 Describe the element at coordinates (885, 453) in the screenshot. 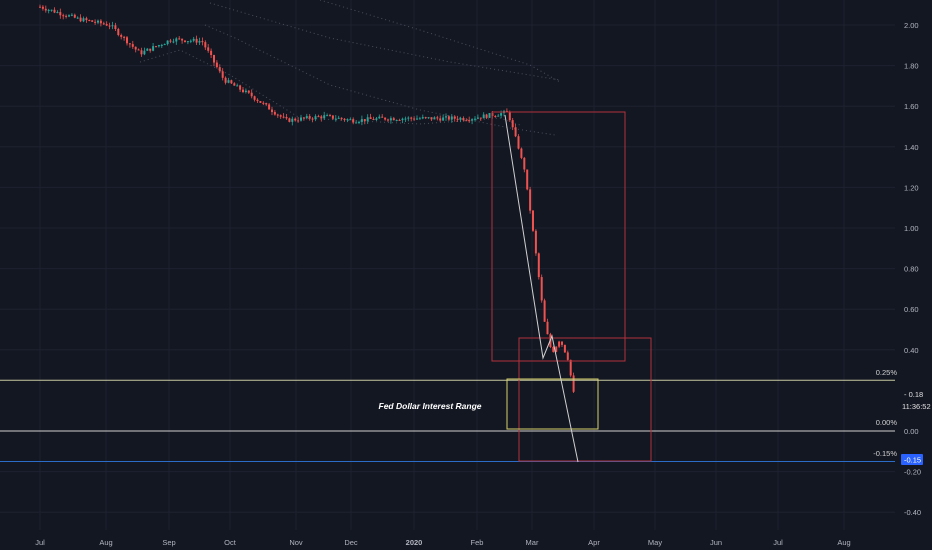

I see `level-label-negative: -0.15%` at that location.